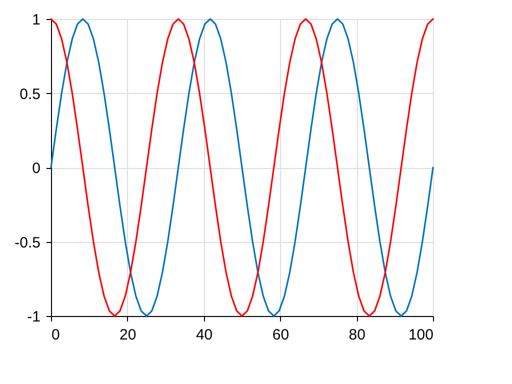 This screenshot has width=512, height=384. Describe the element at coordinates (36, 168) in the screenshot. I see `y-tick-label: 0` at that location.